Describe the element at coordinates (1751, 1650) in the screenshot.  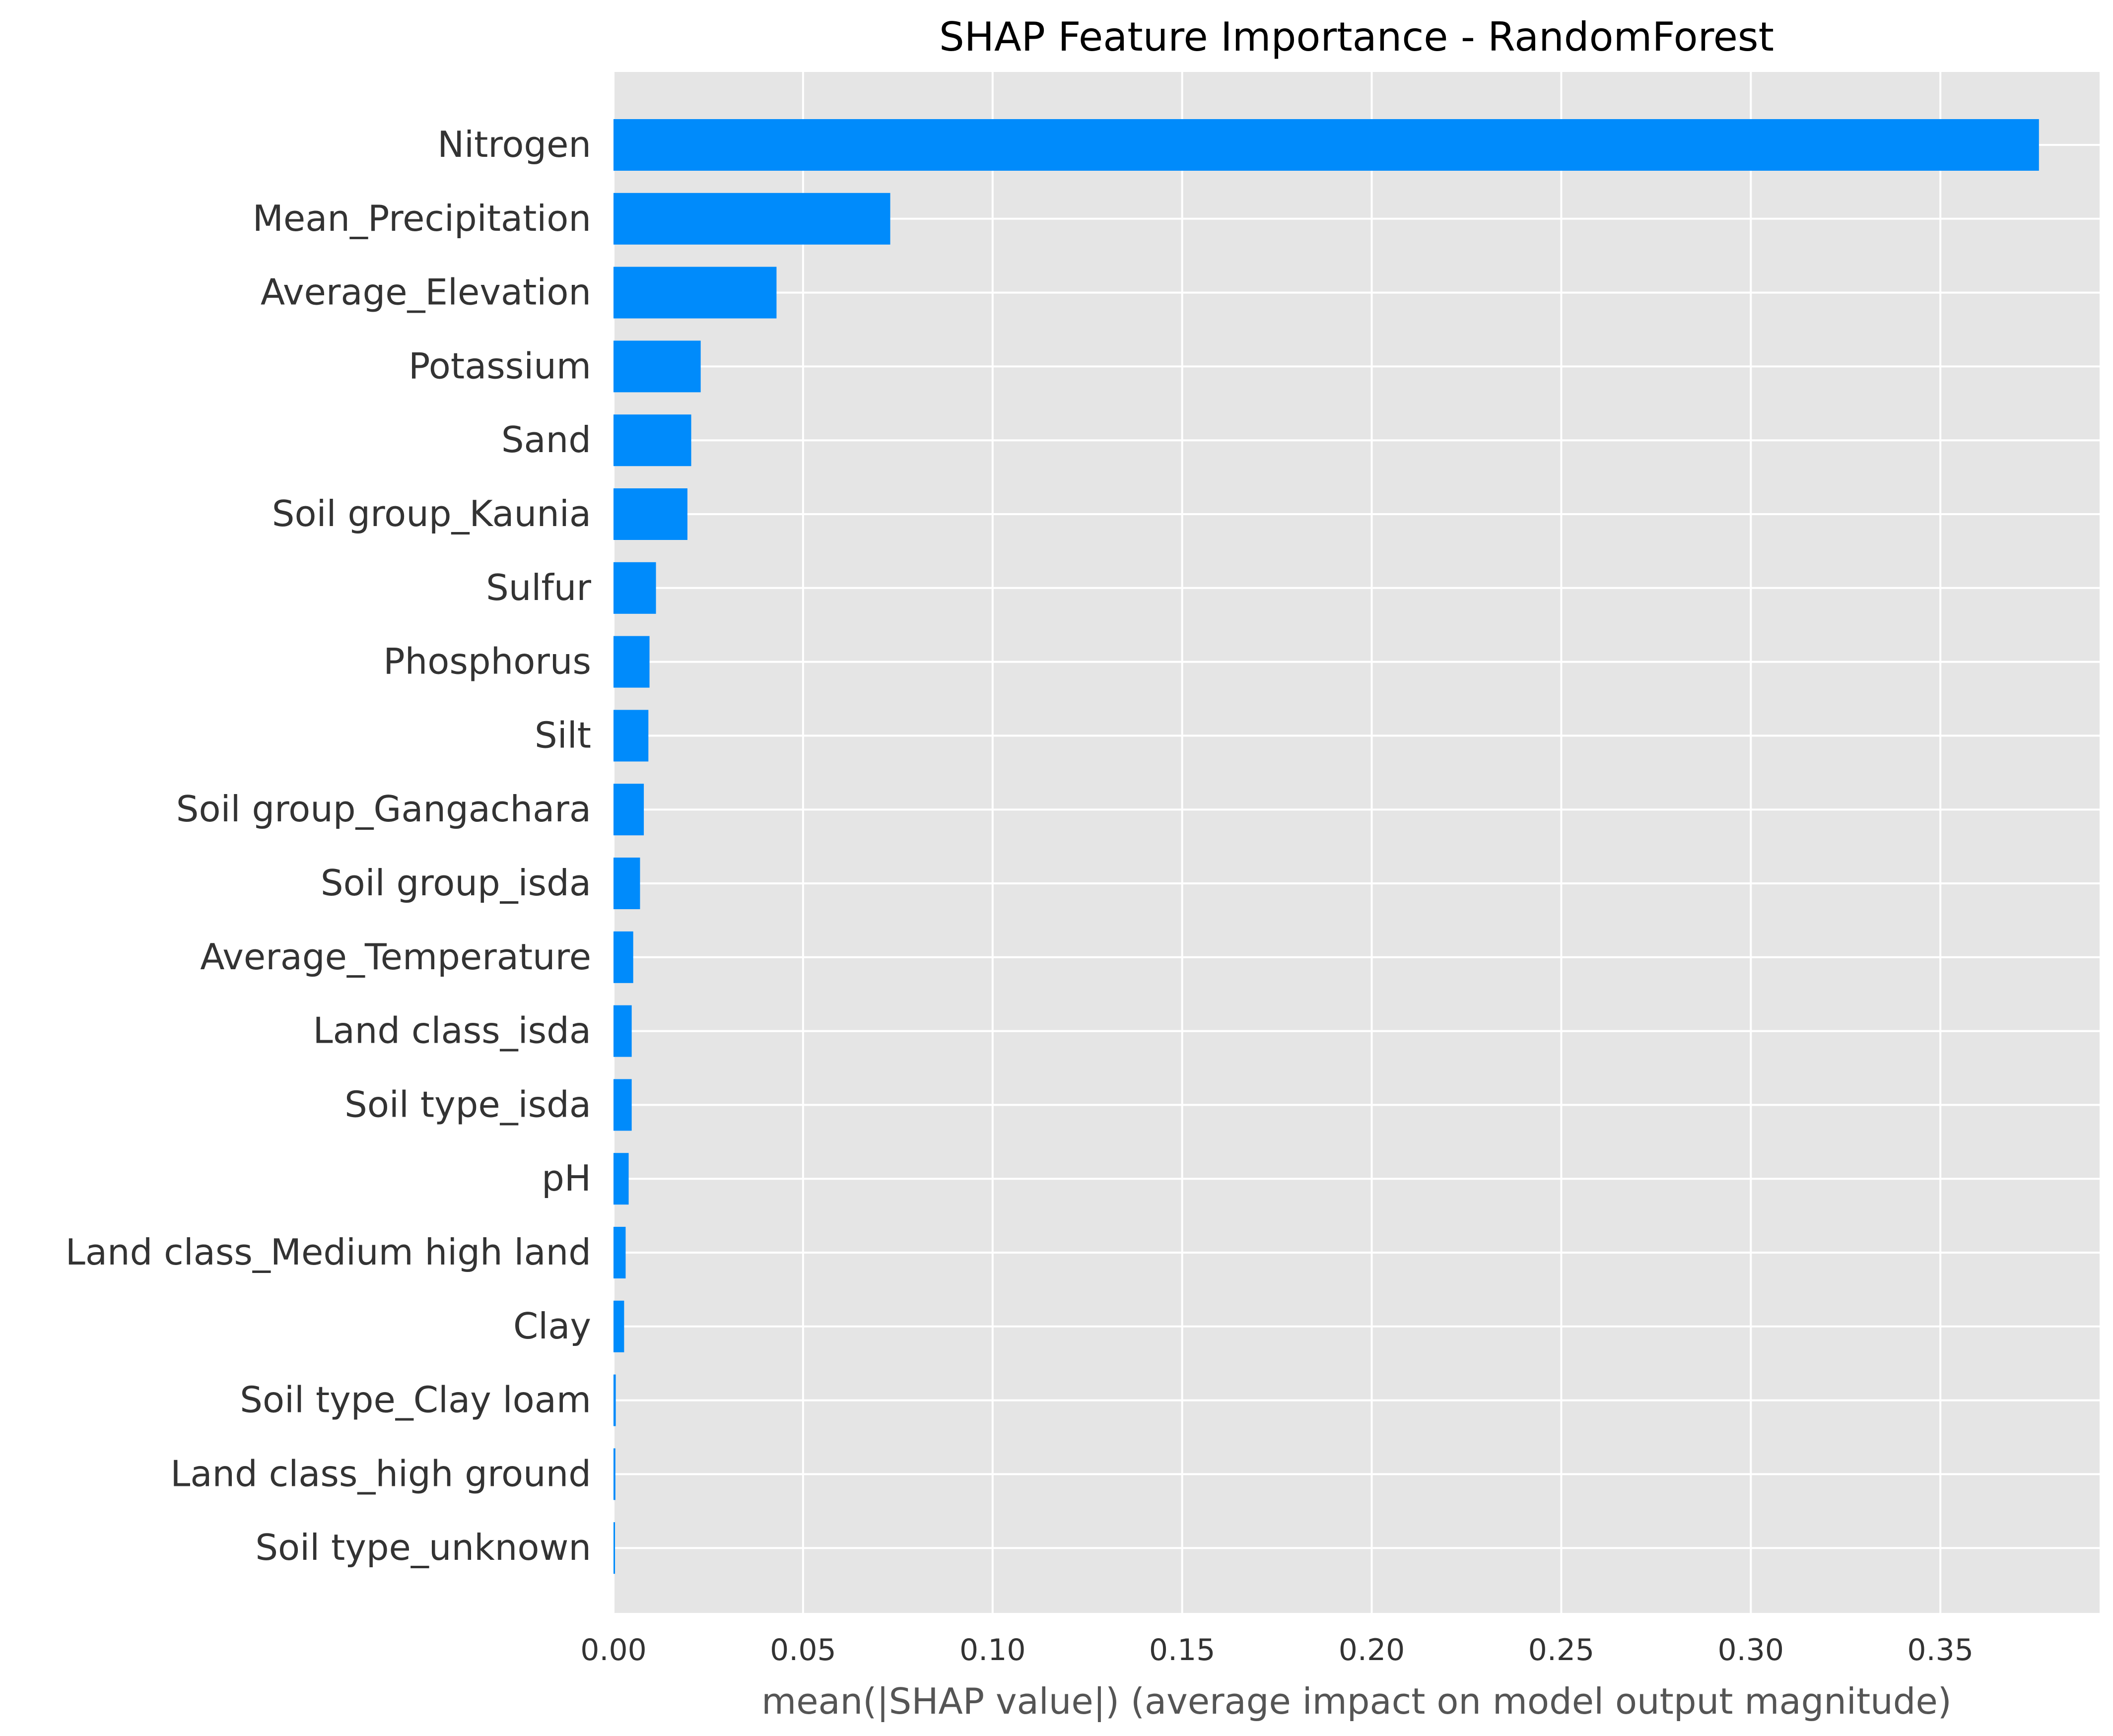
I see `x-tick-label: 0.30` at that location.